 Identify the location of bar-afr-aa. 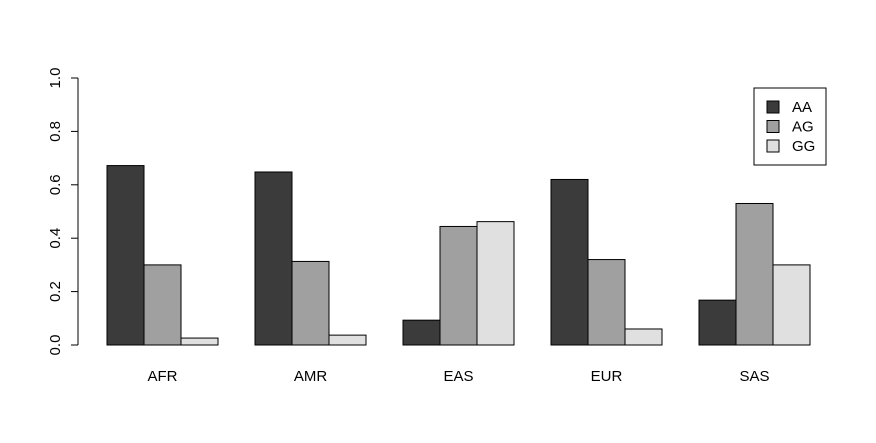
(125, 255).